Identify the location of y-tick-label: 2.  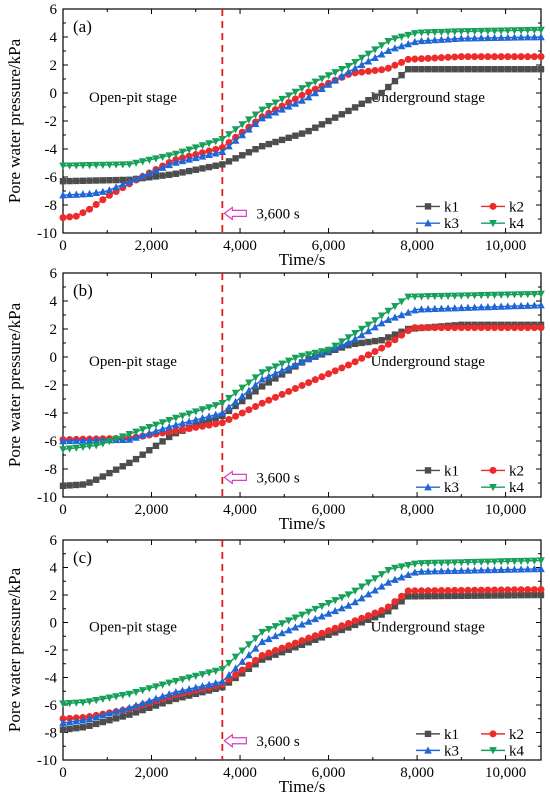
(54, 330).